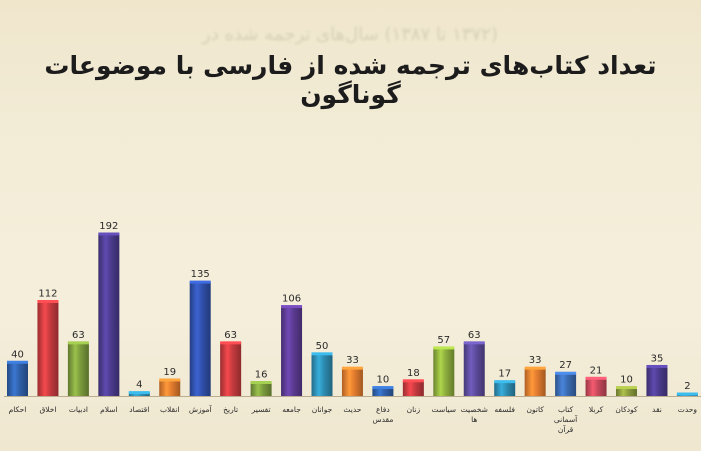 The image size is (701, 451). What do you see at coordinates (626, 409) in the screenshot?
I see `category-tick-label: کودکان` at bounding box center [626, 409].